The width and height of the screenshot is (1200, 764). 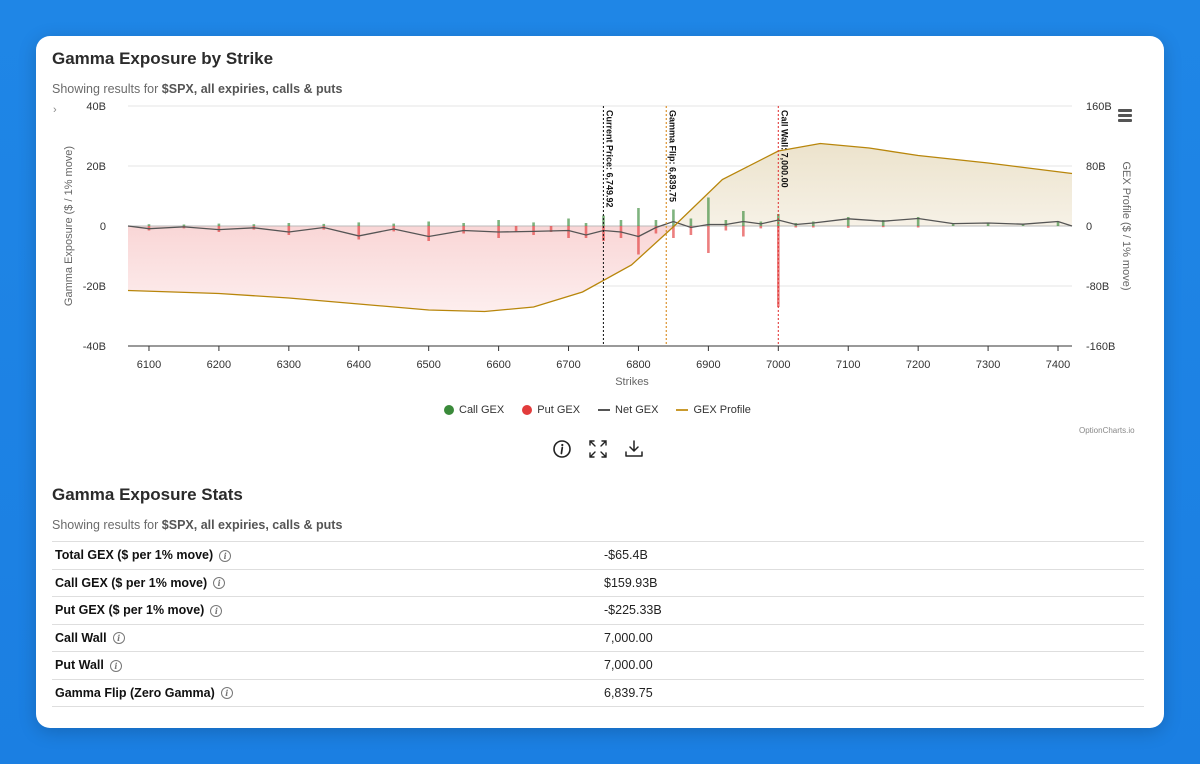 What do you see at coordinates (134, 555) in the screenshot?
I see `stat-label: Total GEX ($ per 1% move)` at bounding box center [134, 555].